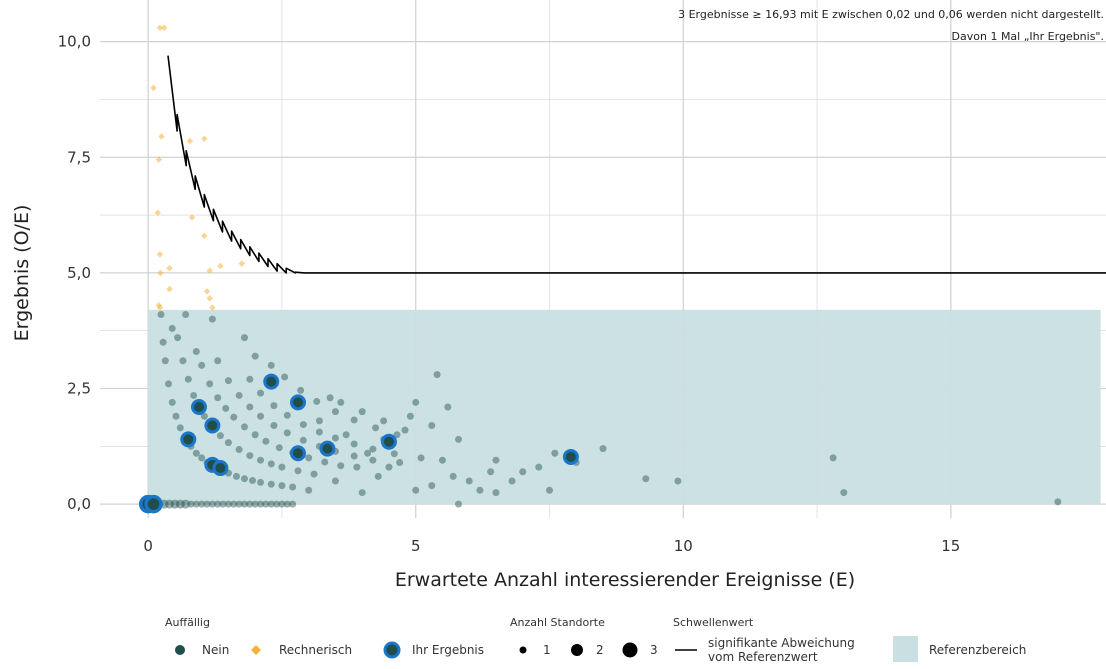 This screenshot has width=1106, height=669. I want to click on legend-size-3-marker, so click(630, 650).